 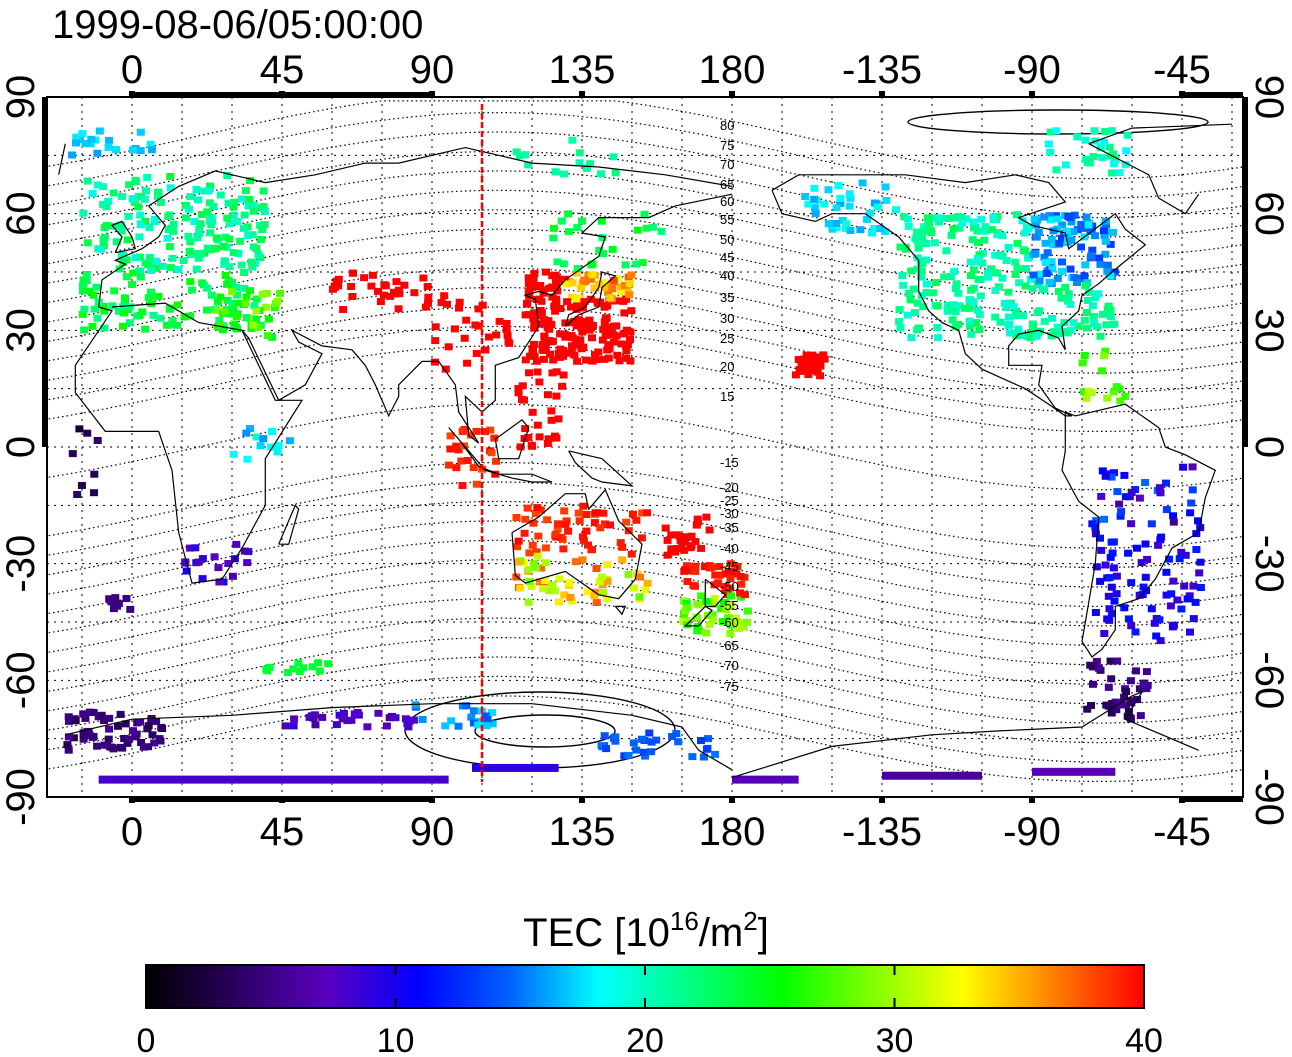 What do you see at coordinates (1144, 1039) in the screenshot?
I see `colorbar-tick-label: 40` at bounding box center [1144, 1039].